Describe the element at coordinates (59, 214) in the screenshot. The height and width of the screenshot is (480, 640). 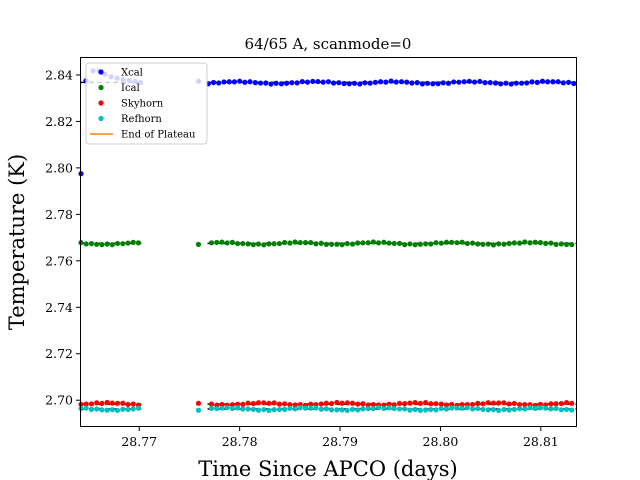
I see `y-tick-label: 2.78` at that location.